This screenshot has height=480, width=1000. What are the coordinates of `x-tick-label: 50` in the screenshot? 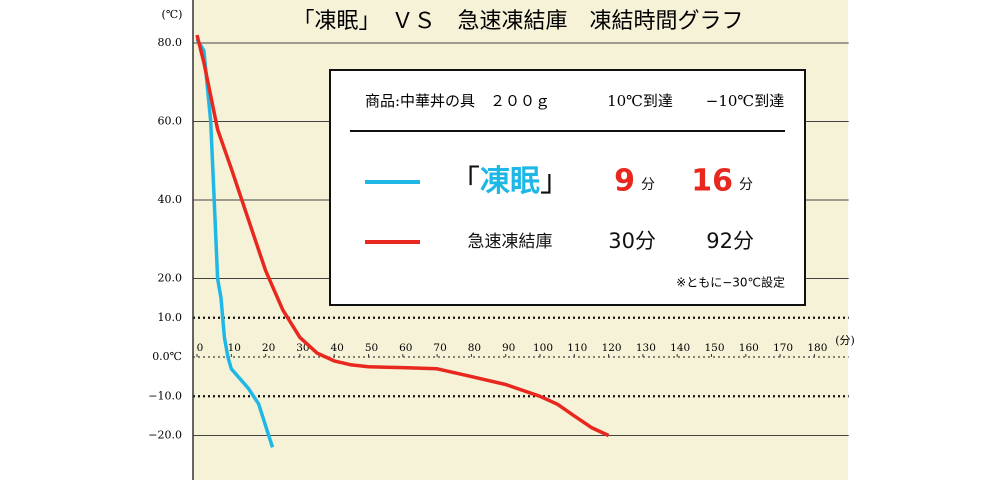 It's located at (371, 348).